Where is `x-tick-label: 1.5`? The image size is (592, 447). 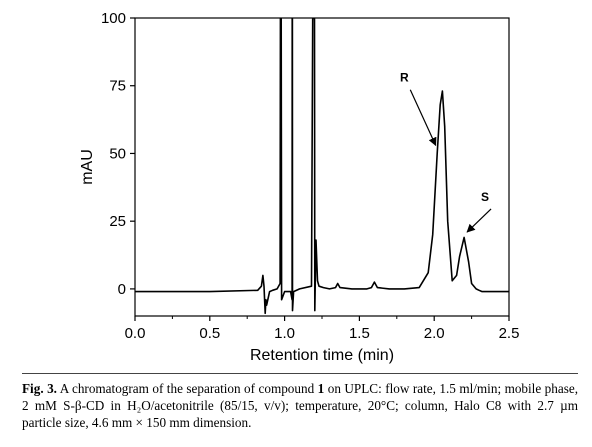 x-tick-label: 1.5 is located at coordinates (359, 333).